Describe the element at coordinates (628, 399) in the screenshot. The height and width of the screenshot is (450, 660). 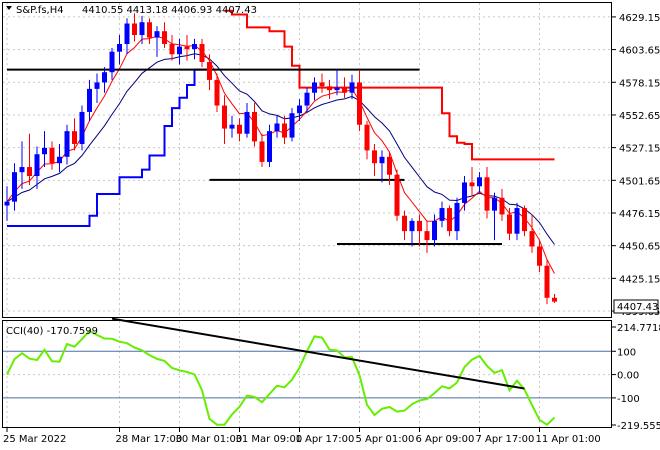
I see `cci-tick-label: -100` at that location.